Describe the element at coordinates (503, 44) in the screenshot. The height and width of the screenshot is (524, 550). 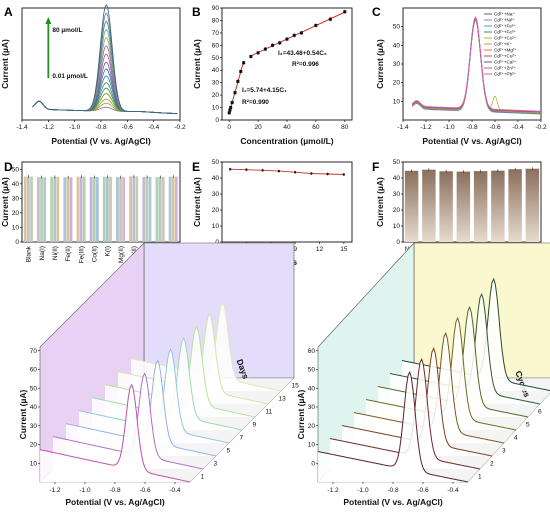
I see `legend-entry: Cd²⁺+K⁺` at that location.